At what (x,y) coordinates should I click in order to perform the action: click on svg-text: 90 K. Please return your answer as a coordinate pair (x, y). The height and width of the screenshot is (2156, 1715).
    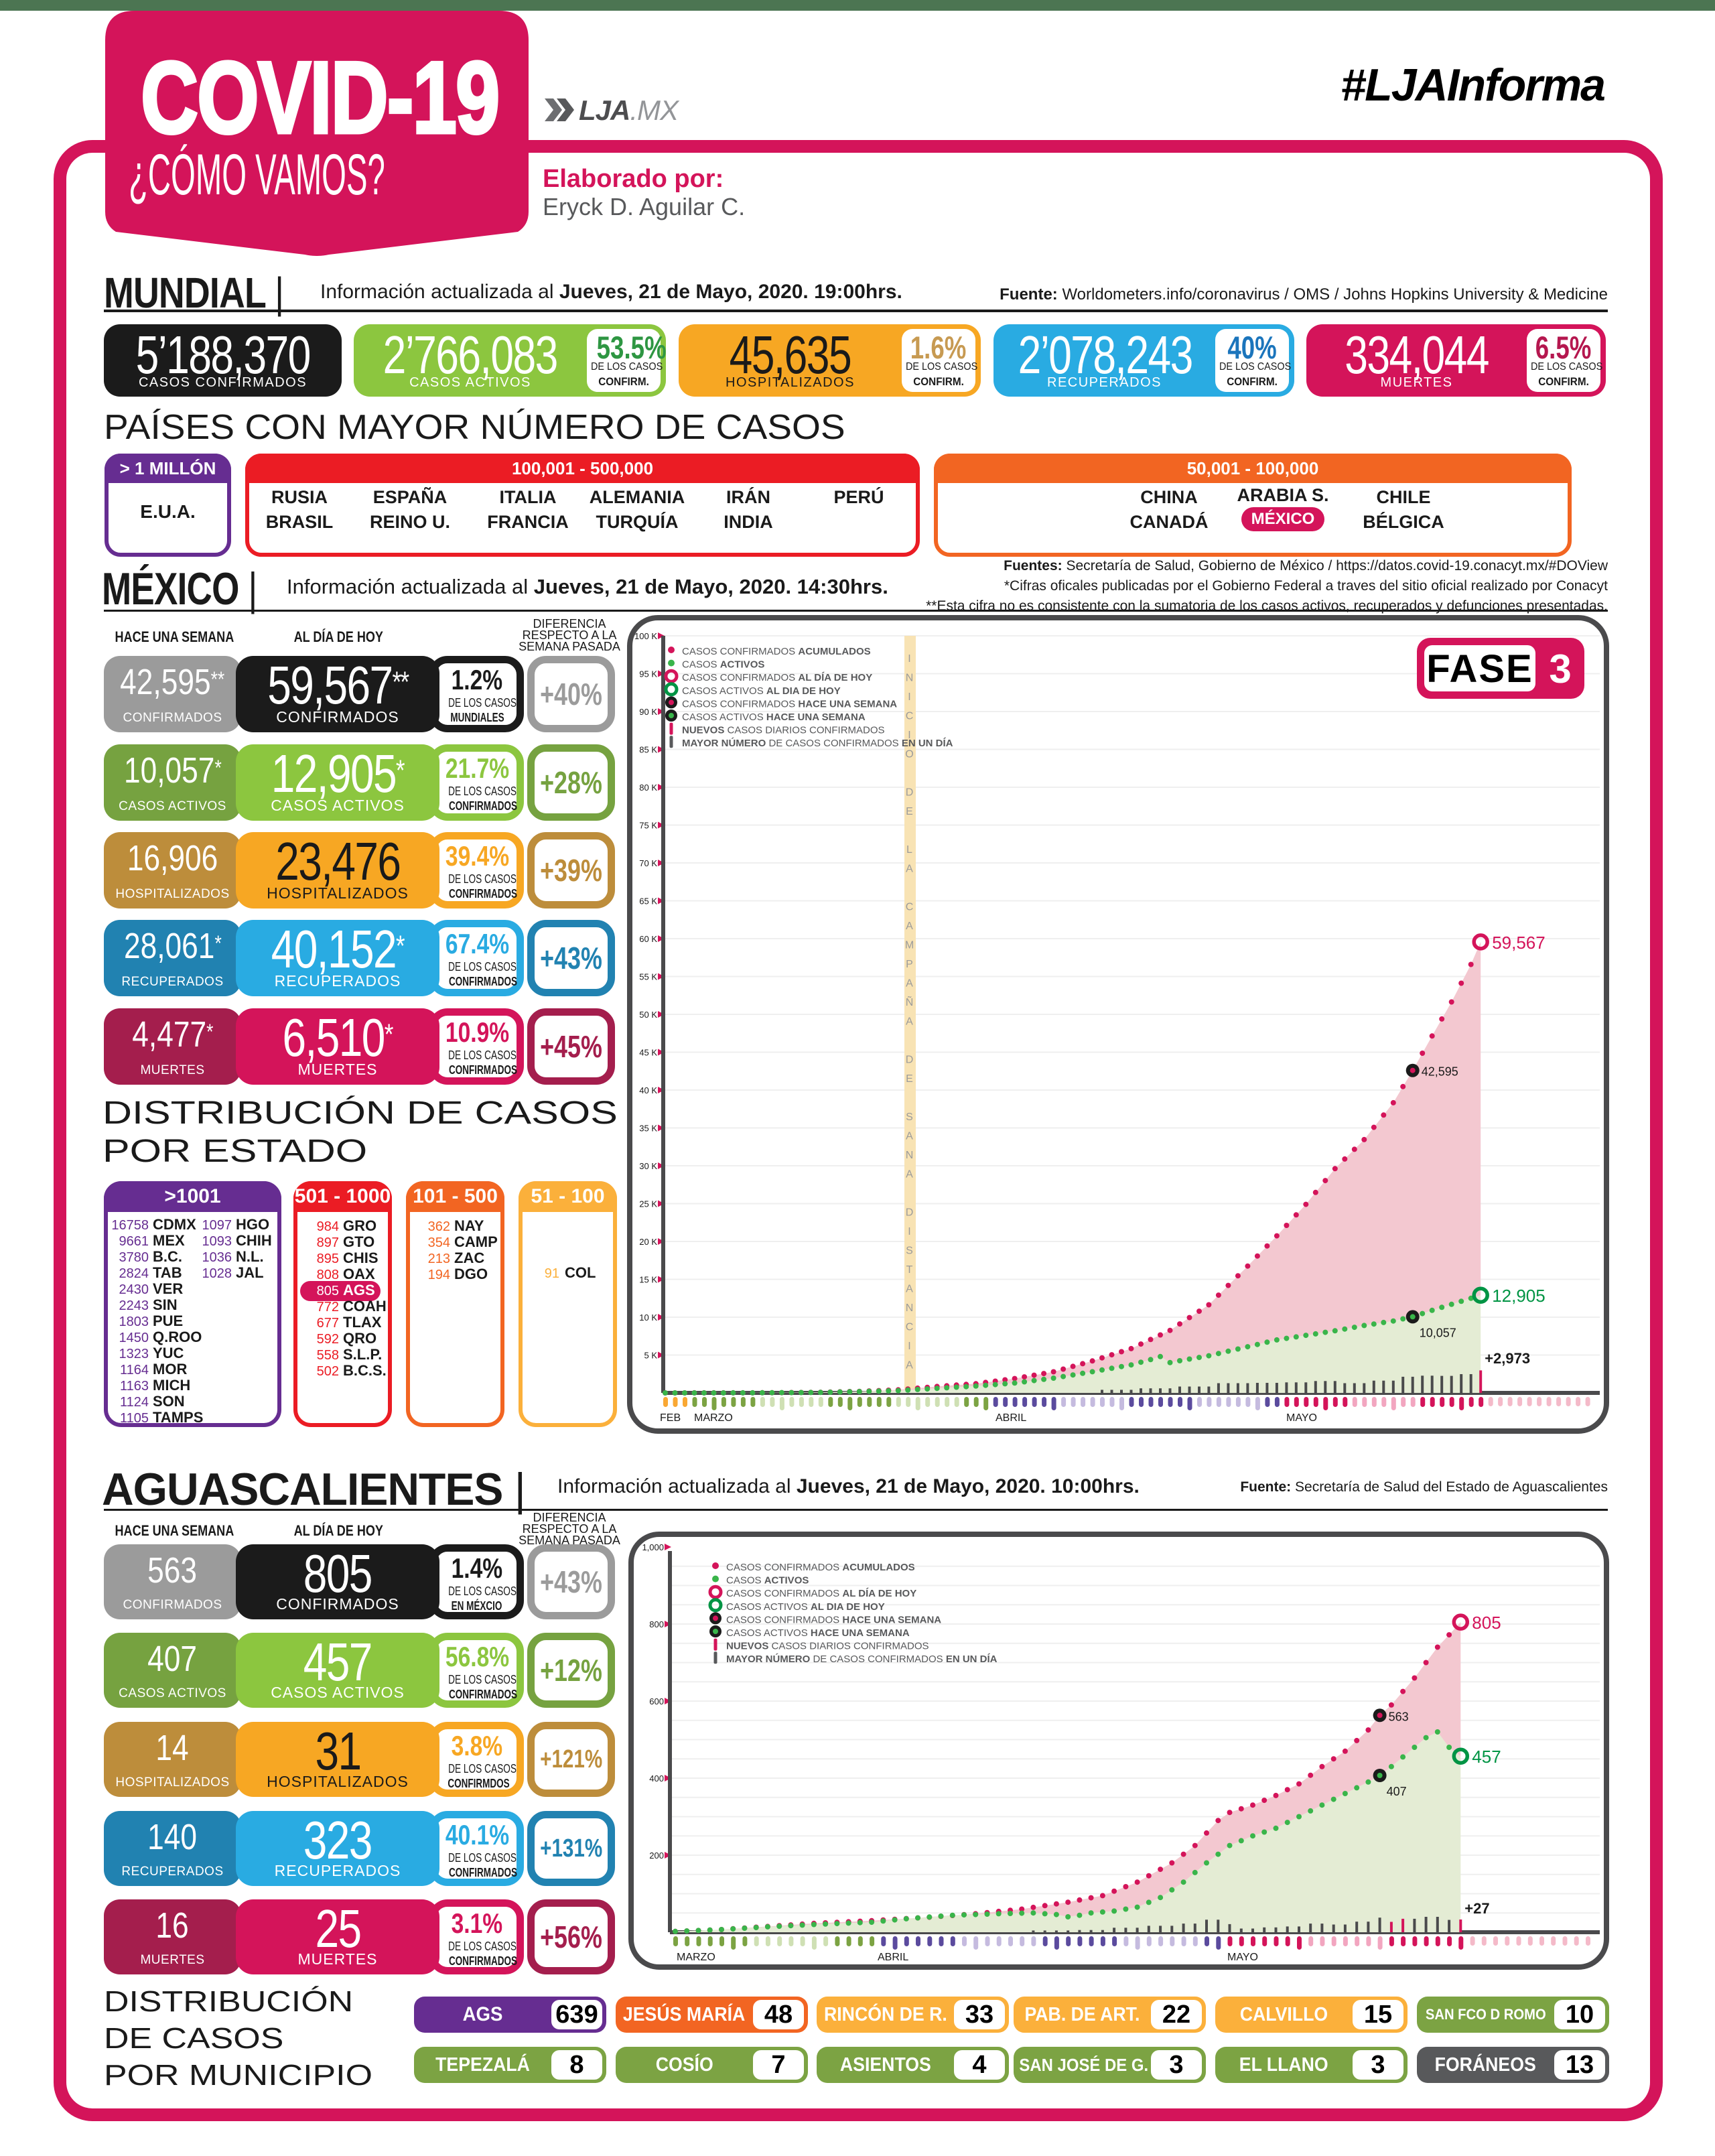
    Looking at the image, I should click on (648, 712).